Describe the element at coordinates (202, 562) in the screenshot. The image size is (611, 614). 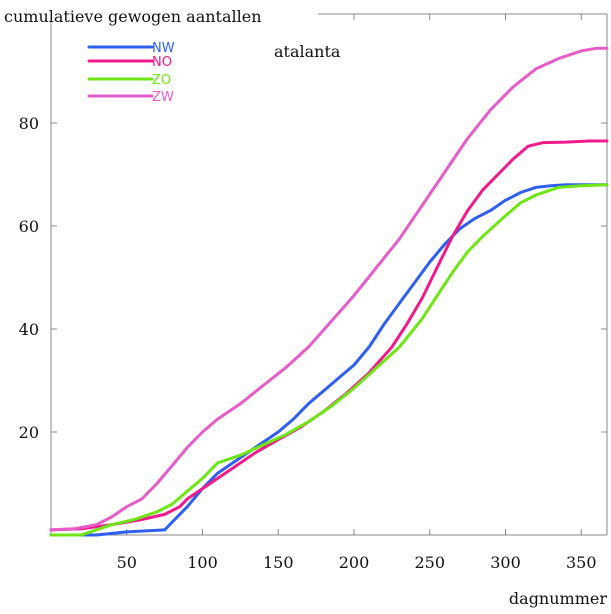
I see `x-tick-label: 100` at that location.